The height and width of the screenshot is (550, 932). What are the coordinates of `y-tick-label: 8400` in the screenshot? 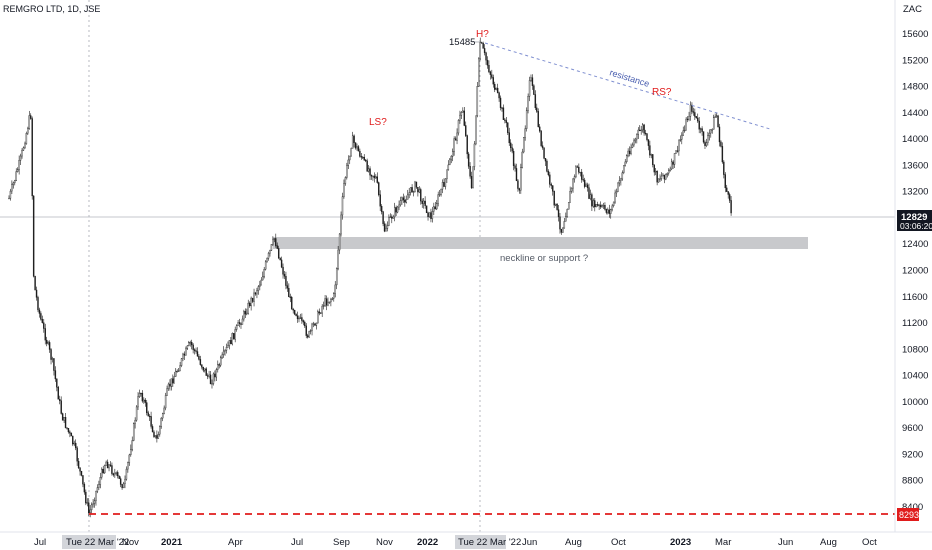 It's located at (912, 507).